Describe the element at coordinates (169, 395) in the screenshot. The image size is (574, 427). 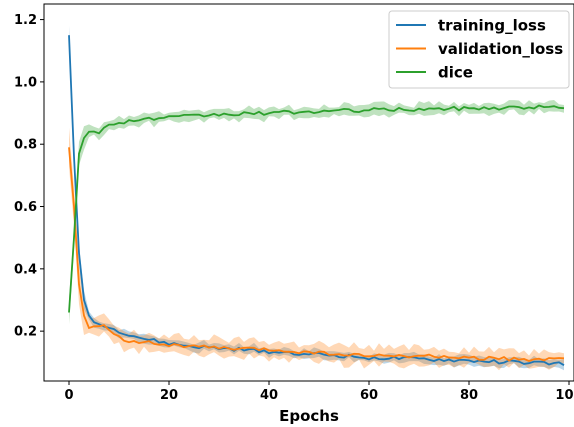
I see `x-tick-label: 20` at that location.